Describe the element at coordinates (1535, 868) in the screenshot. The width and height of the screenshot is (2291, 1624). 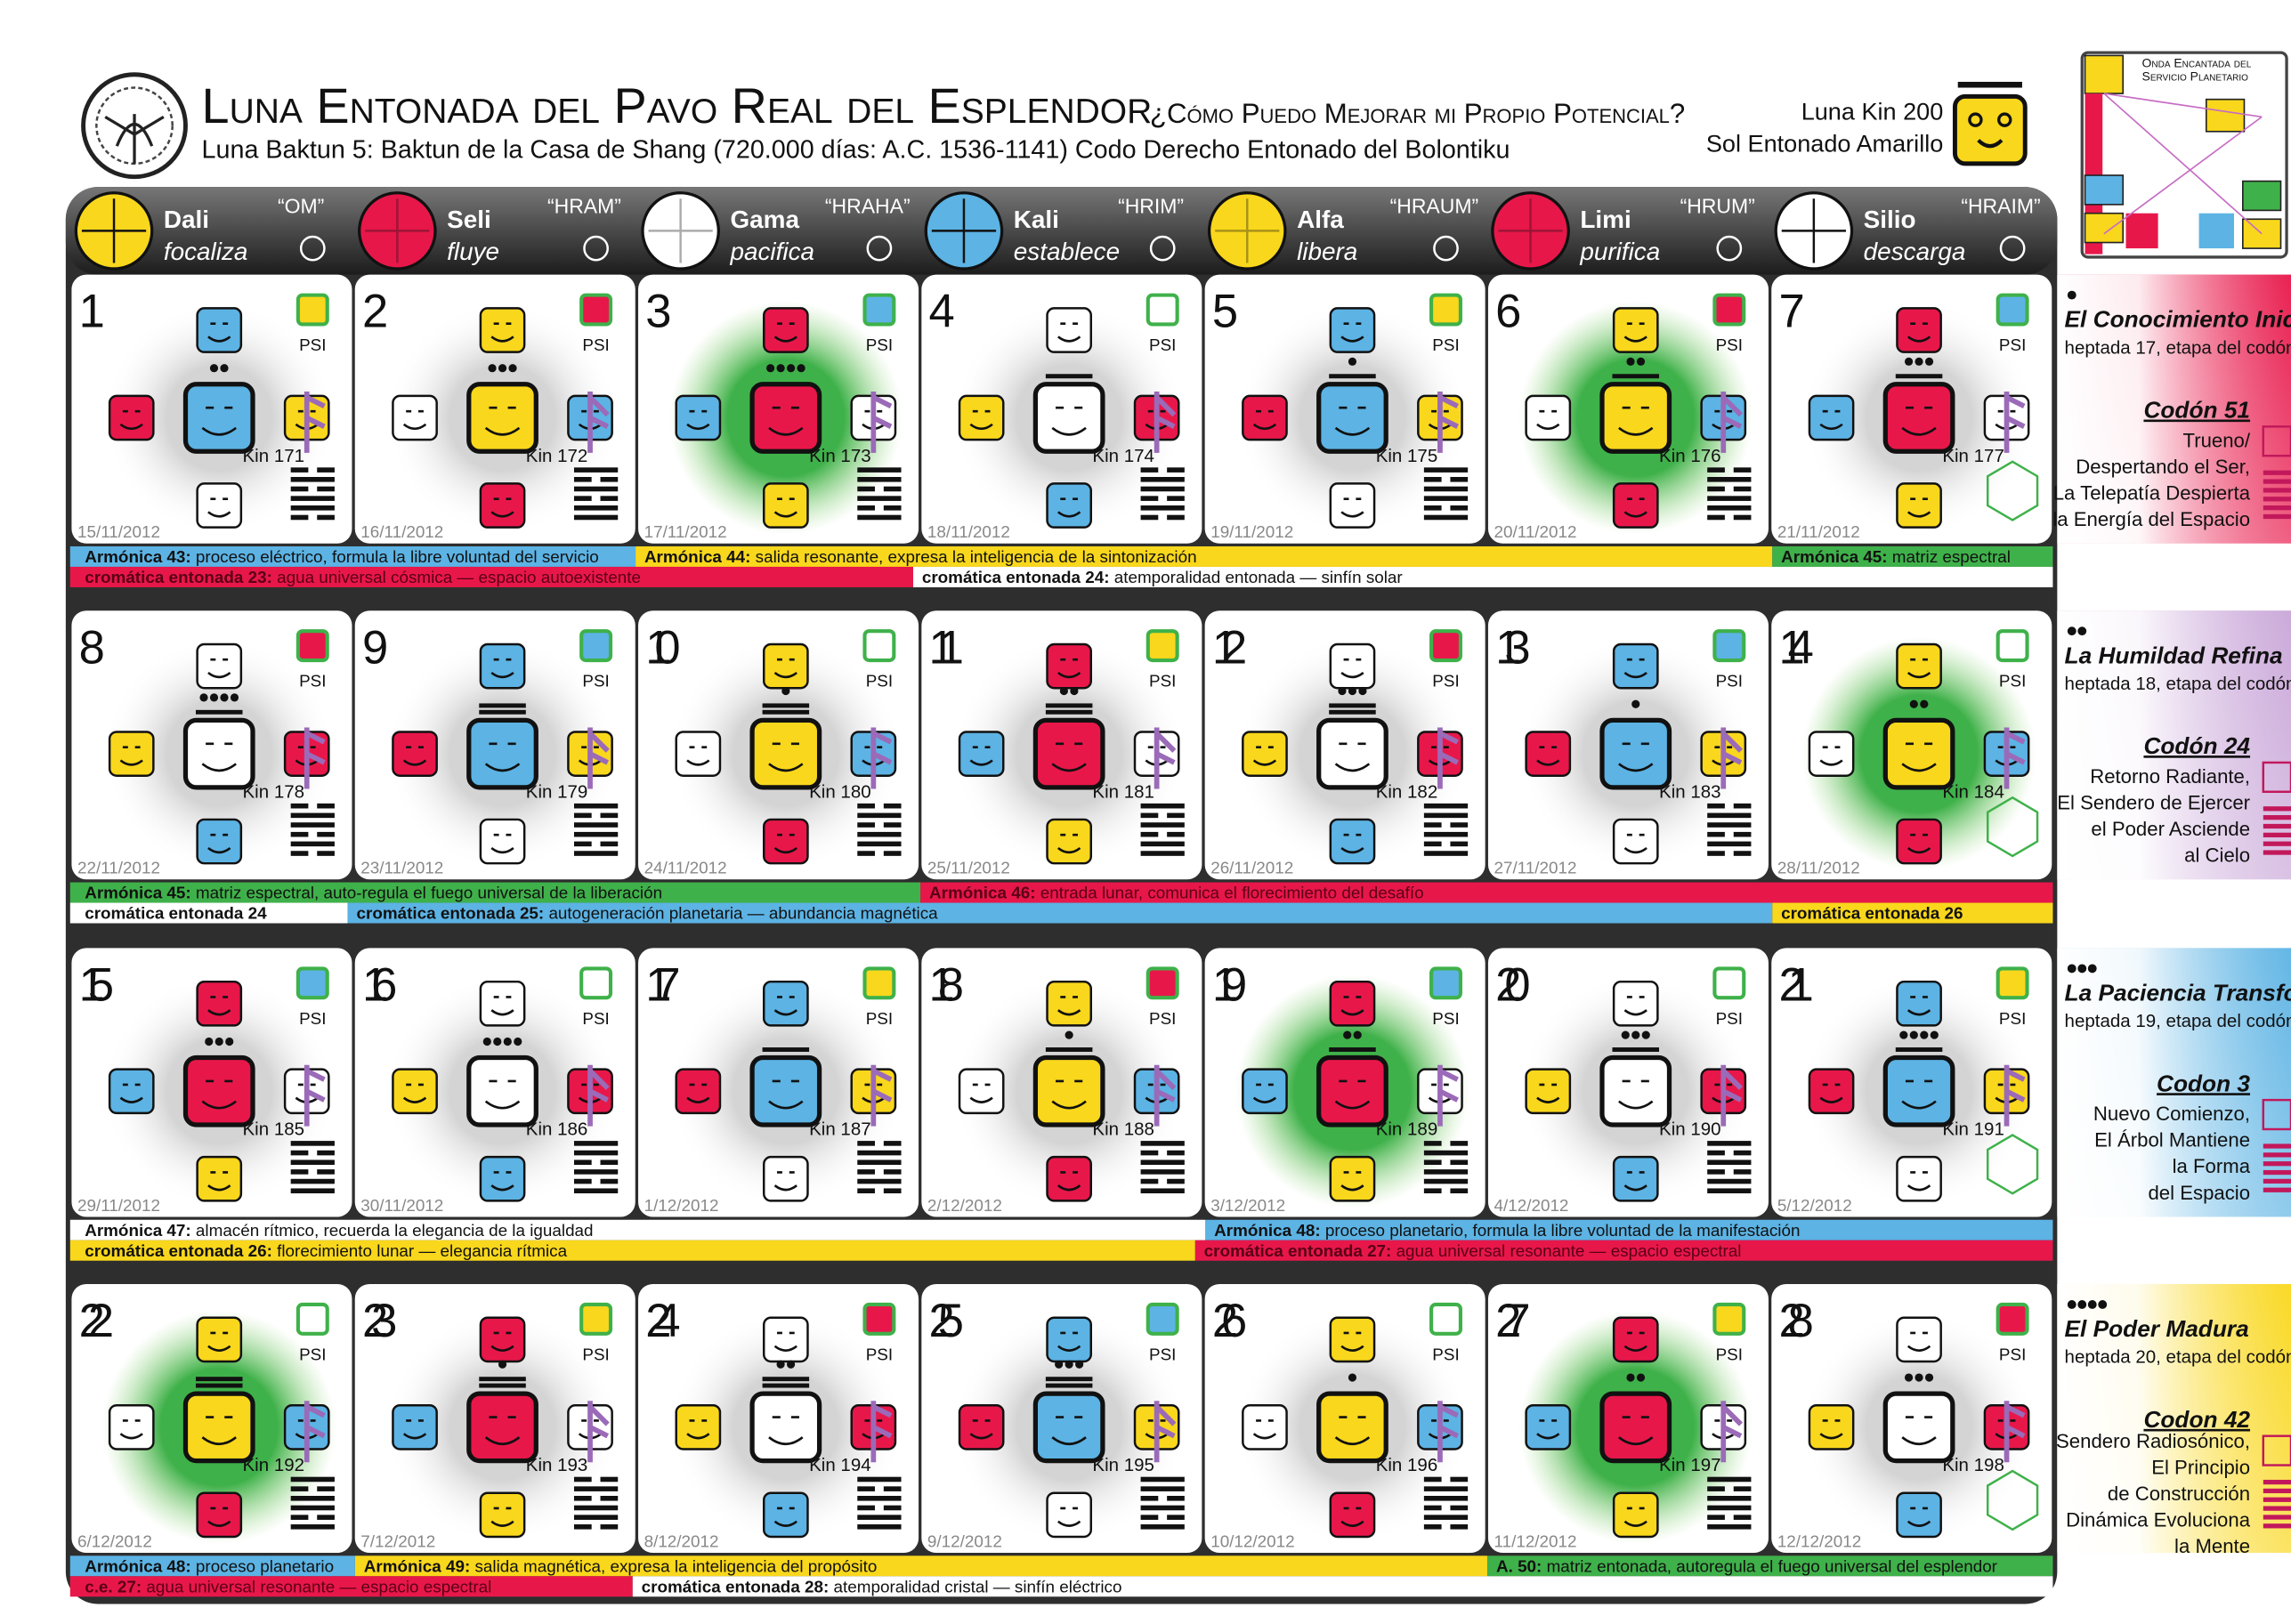
I see `date: 27/11/2012` at that location.